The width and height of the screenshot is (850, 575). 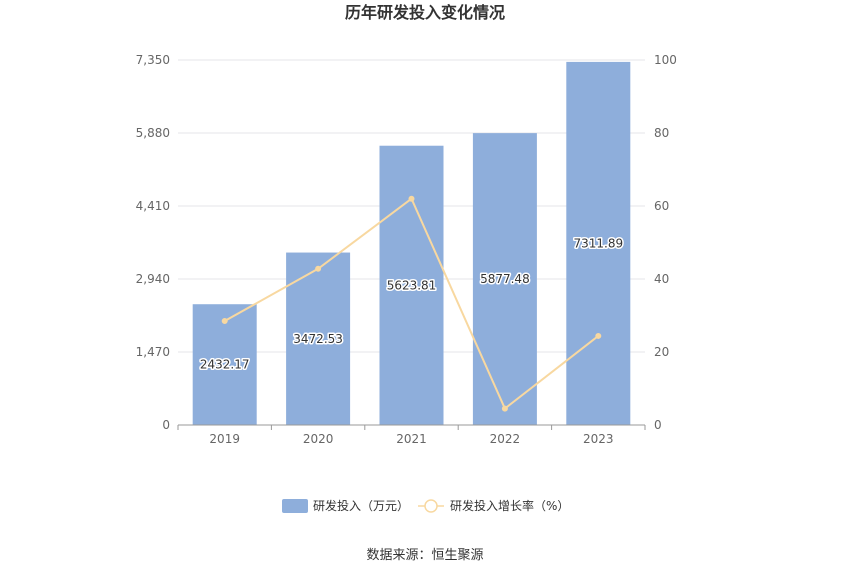 I want to click on legend-bar-swatch, so click(x=295, y=506).